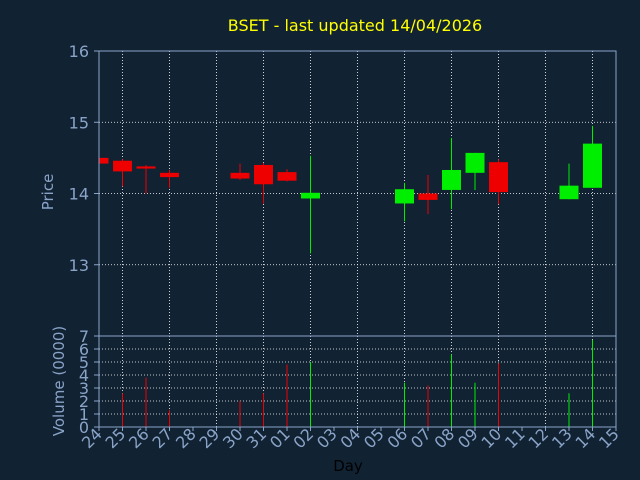  Describe the element at coordinates (84, 401) in the screenshot. I see `volume-tick-label: 2` at that location.